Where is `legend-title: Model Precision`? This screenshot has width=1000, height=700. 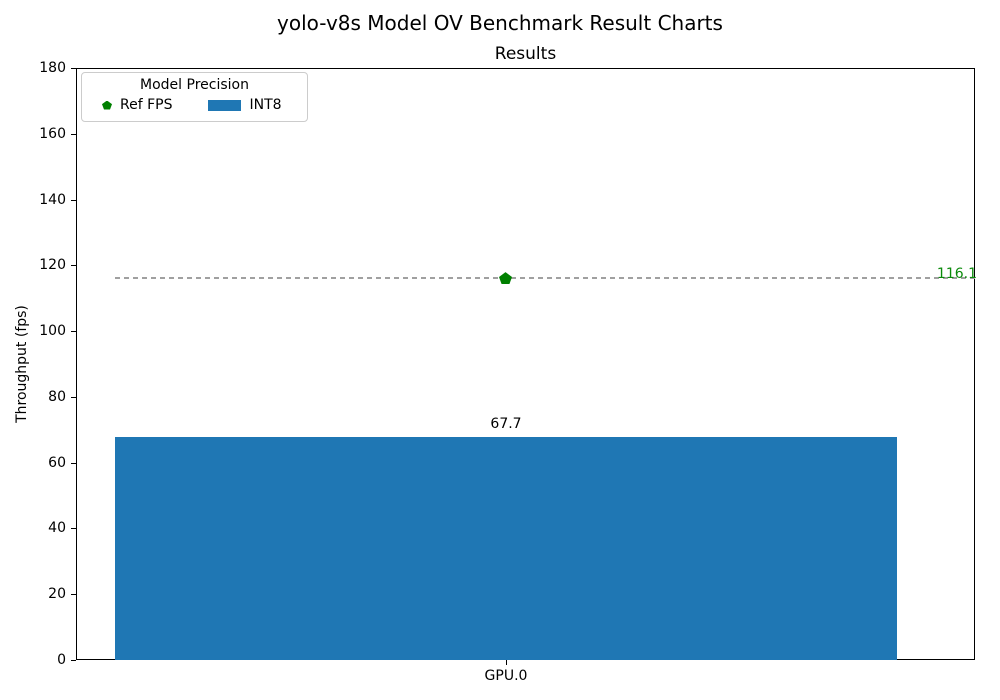
legend-title: Model Precision is located at coordinates (194, 85).